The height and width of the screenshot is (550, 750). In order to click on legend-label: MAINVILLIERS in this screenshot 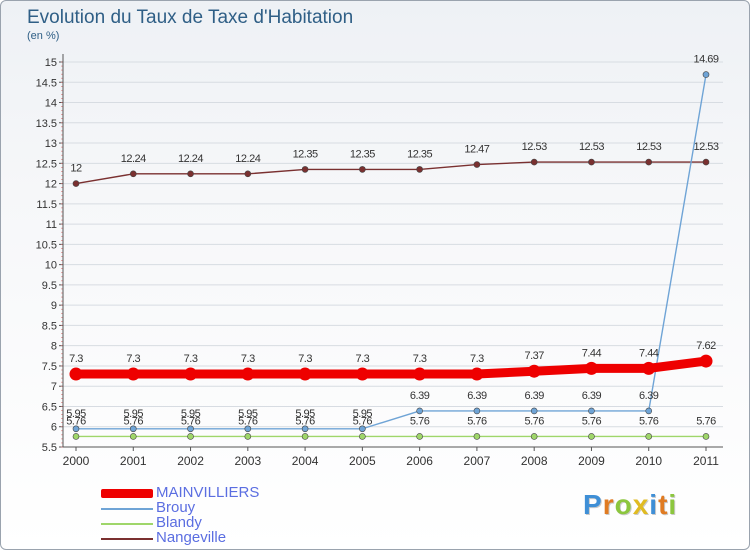, I will do `click(208, 492)`.